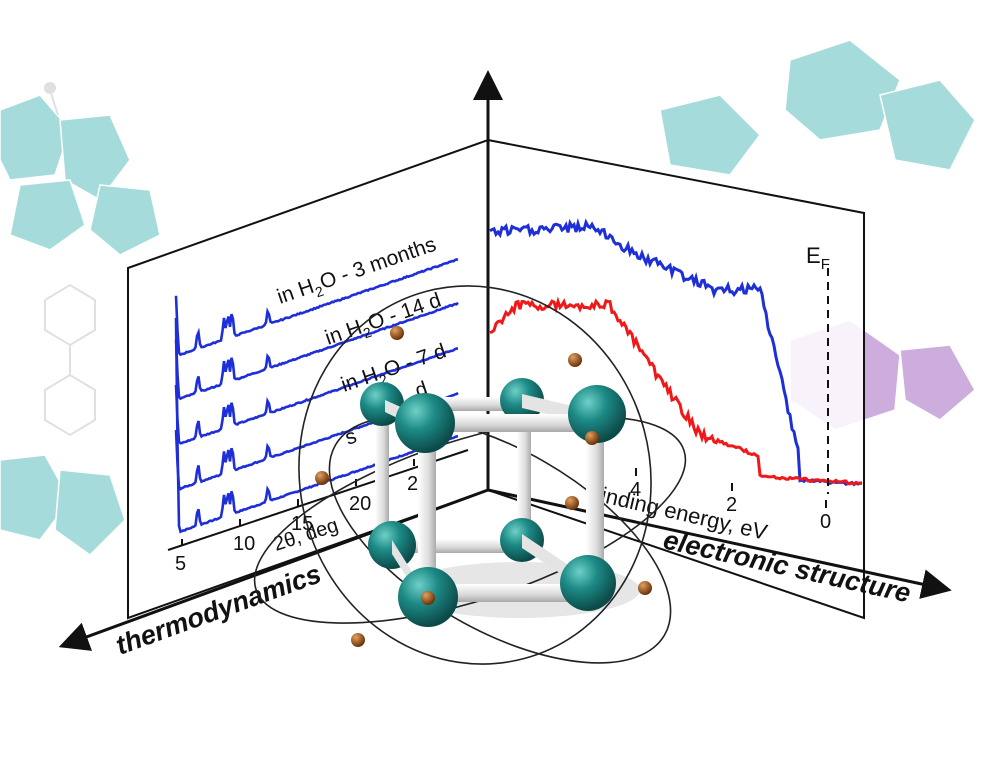  What do you see at coordinates (813, 255) in the screenshot?
I see `fermi-label: E` at bounding box center [813, 255].